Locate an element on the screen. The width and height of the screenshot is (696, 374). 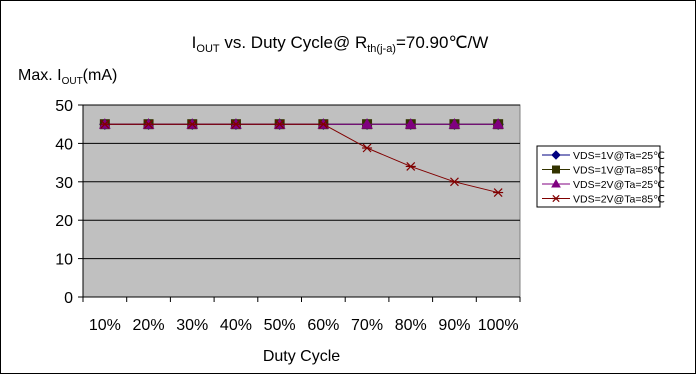
chart-title: IOUT vs. Duty Cycle@ Rth(j-a)=70.90℃/W is located at coordinates (340, 44).